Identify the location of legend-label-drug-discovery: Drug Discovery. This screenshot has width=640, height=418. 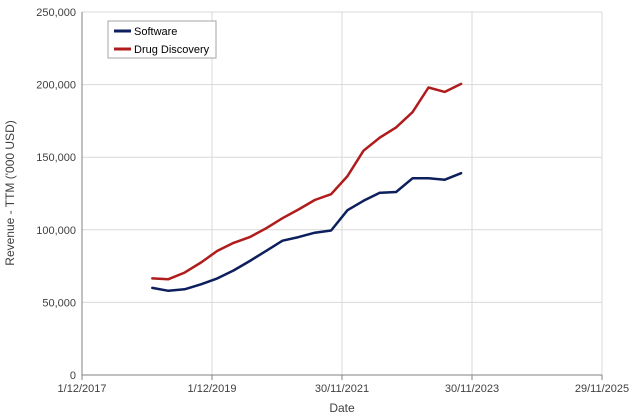
(172, 50).